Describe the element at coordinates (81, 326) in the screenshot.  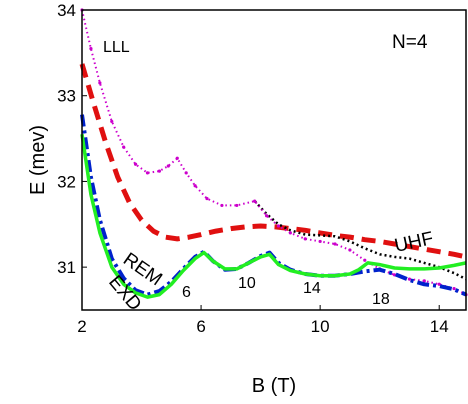
I see `x-tick-label: 2` at that location.